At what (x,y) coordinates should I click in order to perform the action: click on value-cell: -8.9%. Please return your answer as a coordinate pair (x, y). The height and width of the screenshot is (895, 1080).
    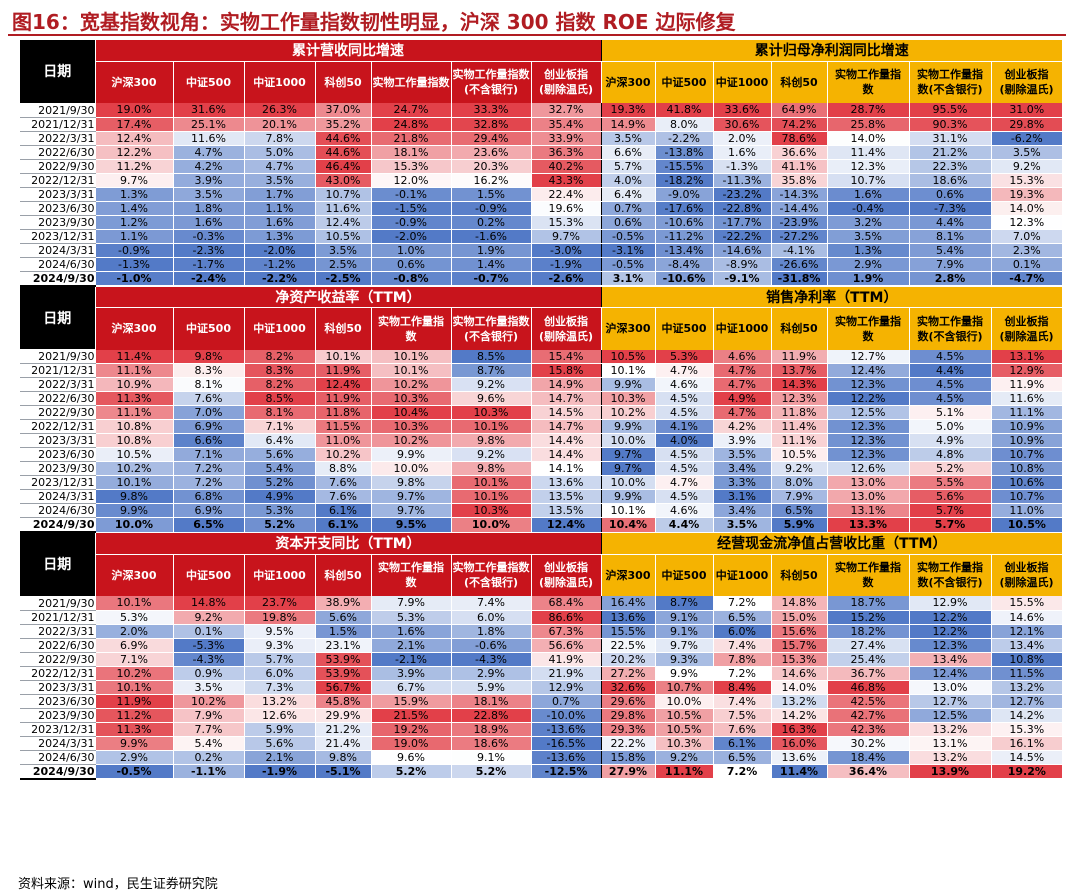
    Looking at the image, I should click on (742, 264).